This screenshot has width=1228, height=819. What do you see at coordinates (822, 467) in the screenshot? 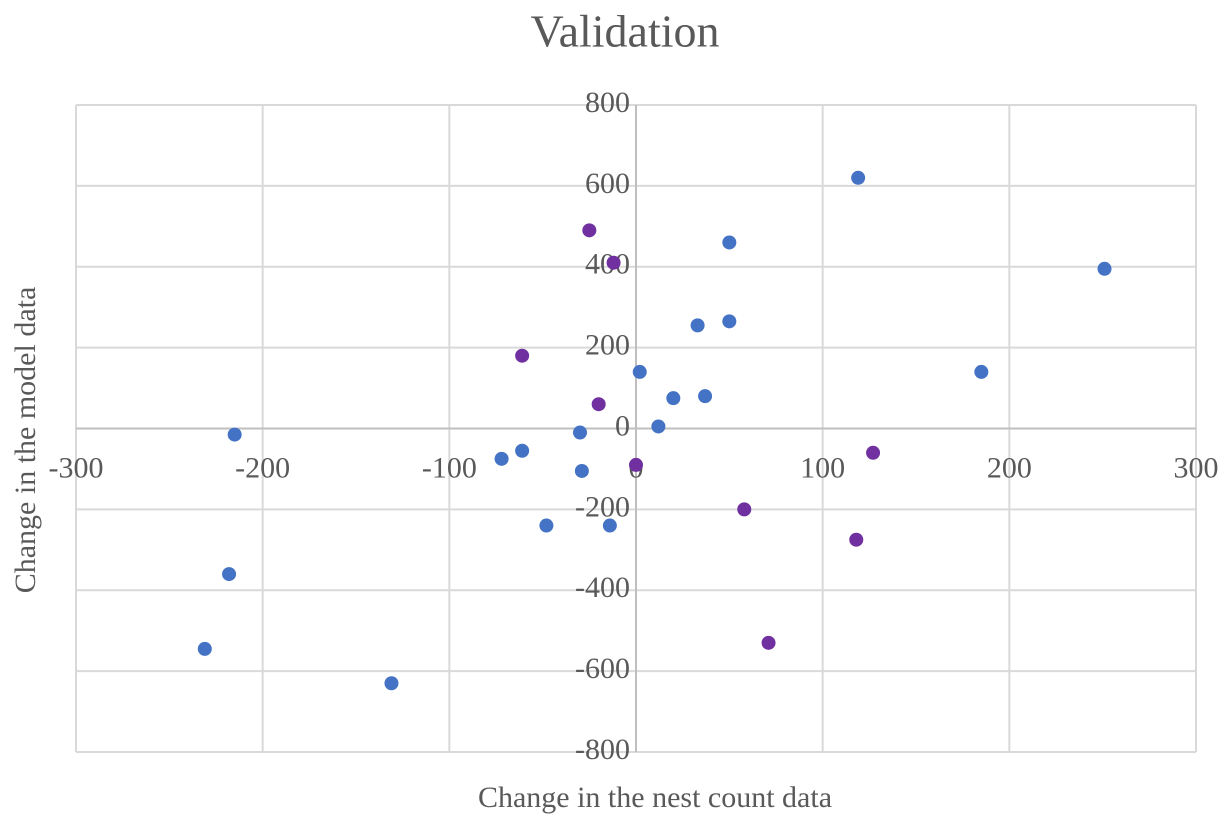
I see `x-tick-label: 100` at bounding box center [822, 467].